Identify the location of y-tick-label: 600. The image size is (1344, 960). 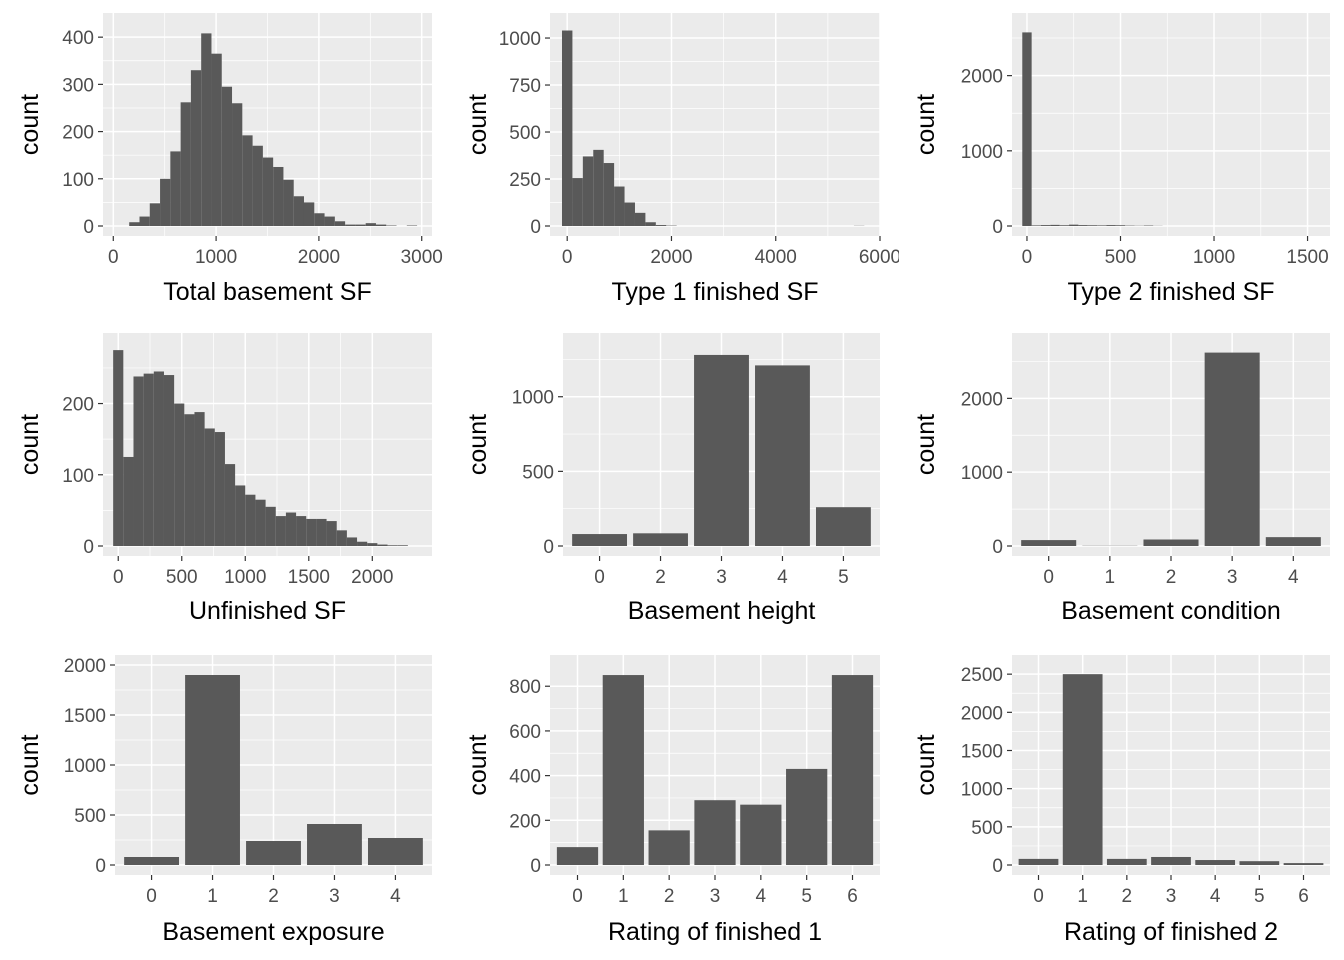
(525, 732).